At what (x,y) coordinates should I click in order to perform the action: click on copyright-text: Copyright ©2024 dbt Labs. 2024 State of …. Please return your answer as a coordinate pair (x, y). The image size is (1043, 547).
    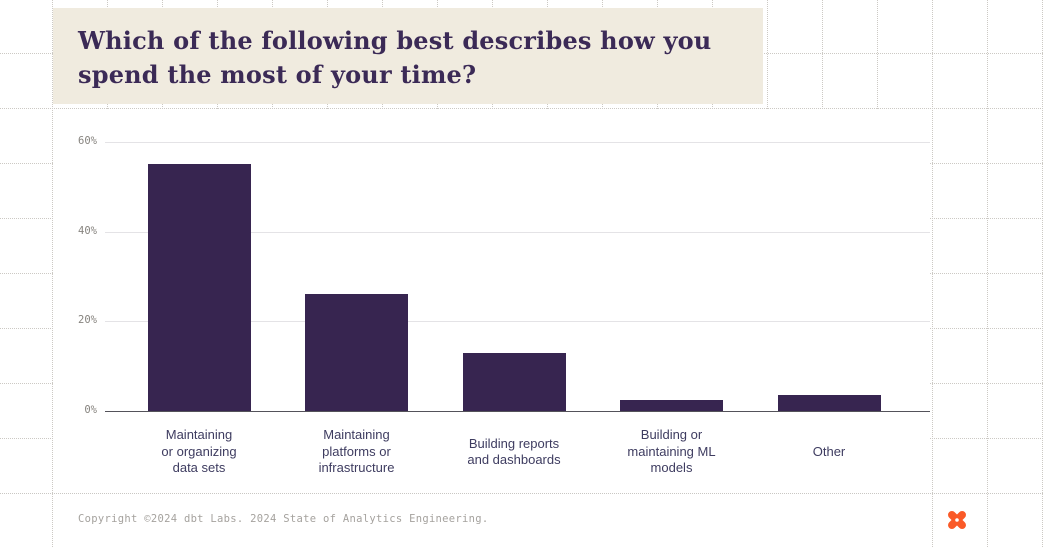
    Looking at the image, I should click on (283, 519).